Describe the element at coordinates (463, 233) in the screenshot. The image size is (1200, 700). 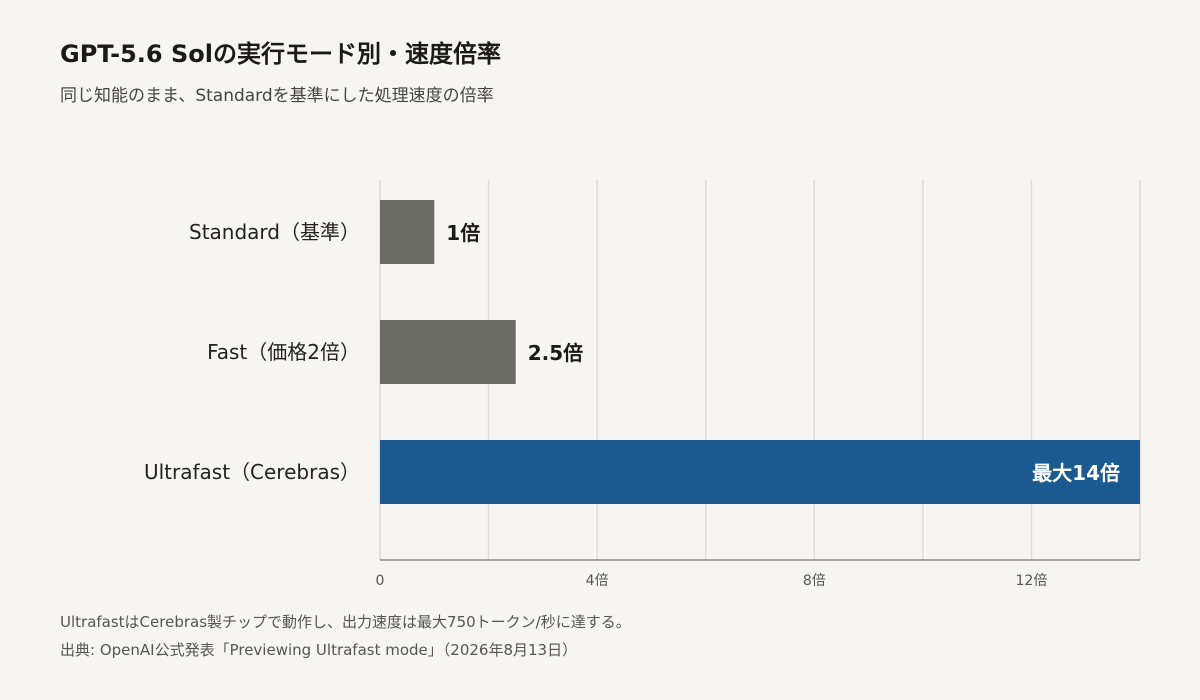
I see `data-label: 1倍` at that location.